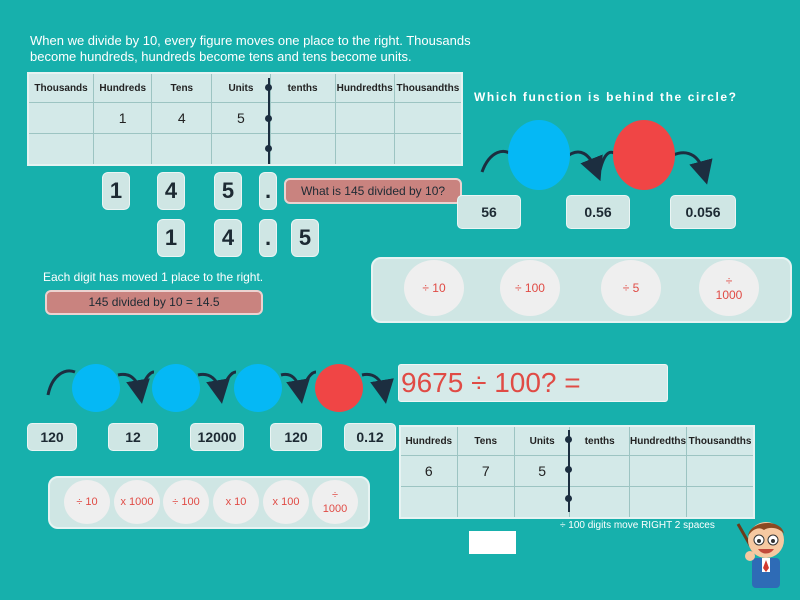  Describe the element at coordinates (598, 212) in the screenshot. I see `chain-value: 0.56` at that location.